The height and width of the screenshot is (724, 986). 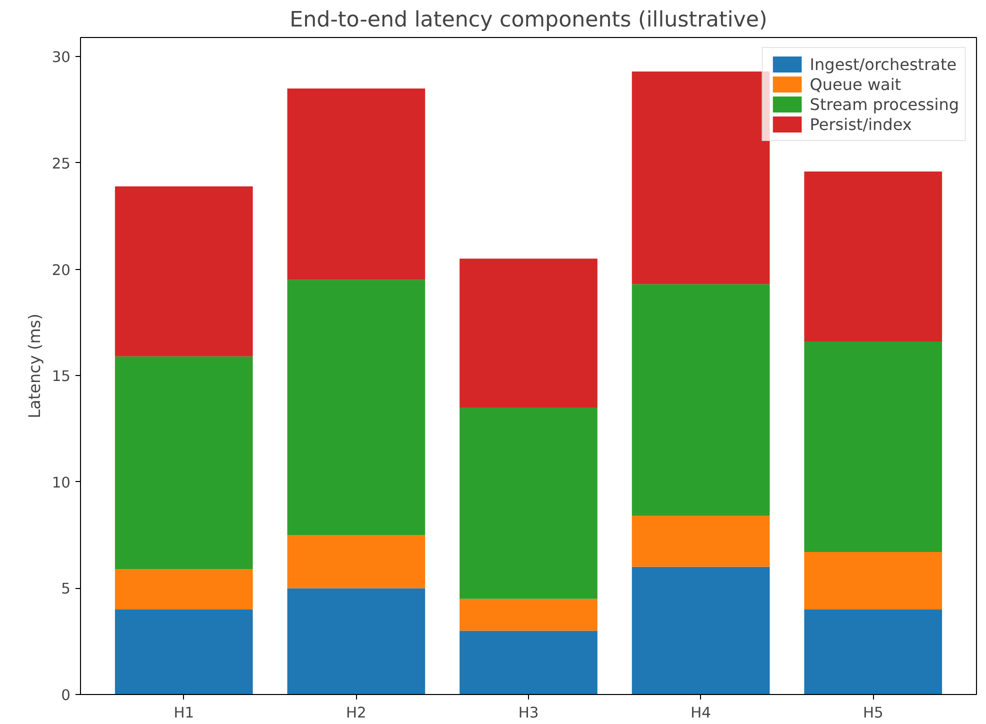 I want to click on y-tick-label: 30, so click(x=61, y=57).